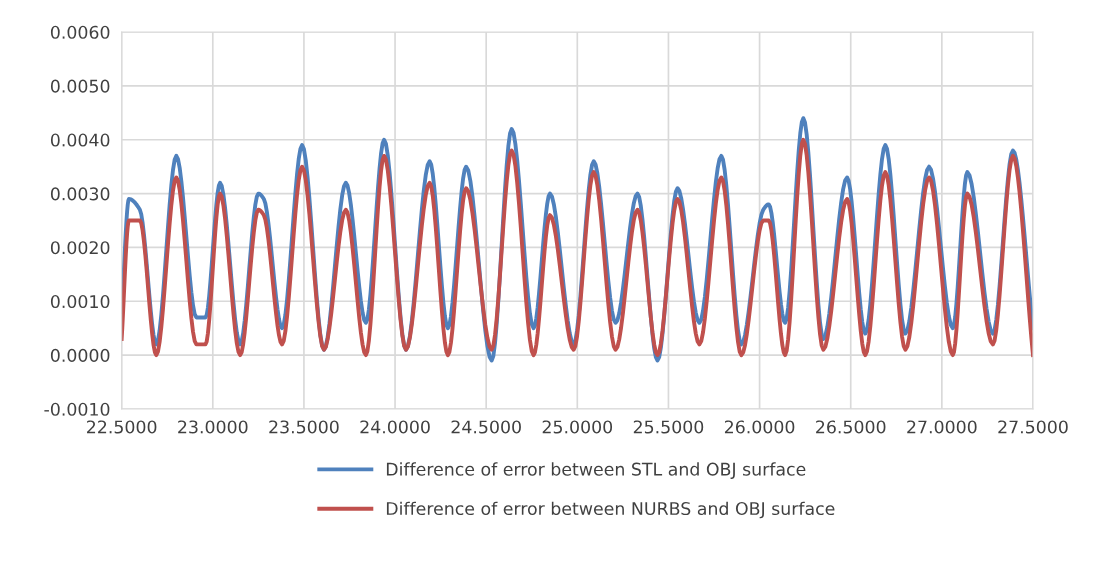 This screenshot has height=572, width=1096. Describe the element at coordinates (122, 427) in the screenshot. I see `x-tick-label: 22.5000` at that location.